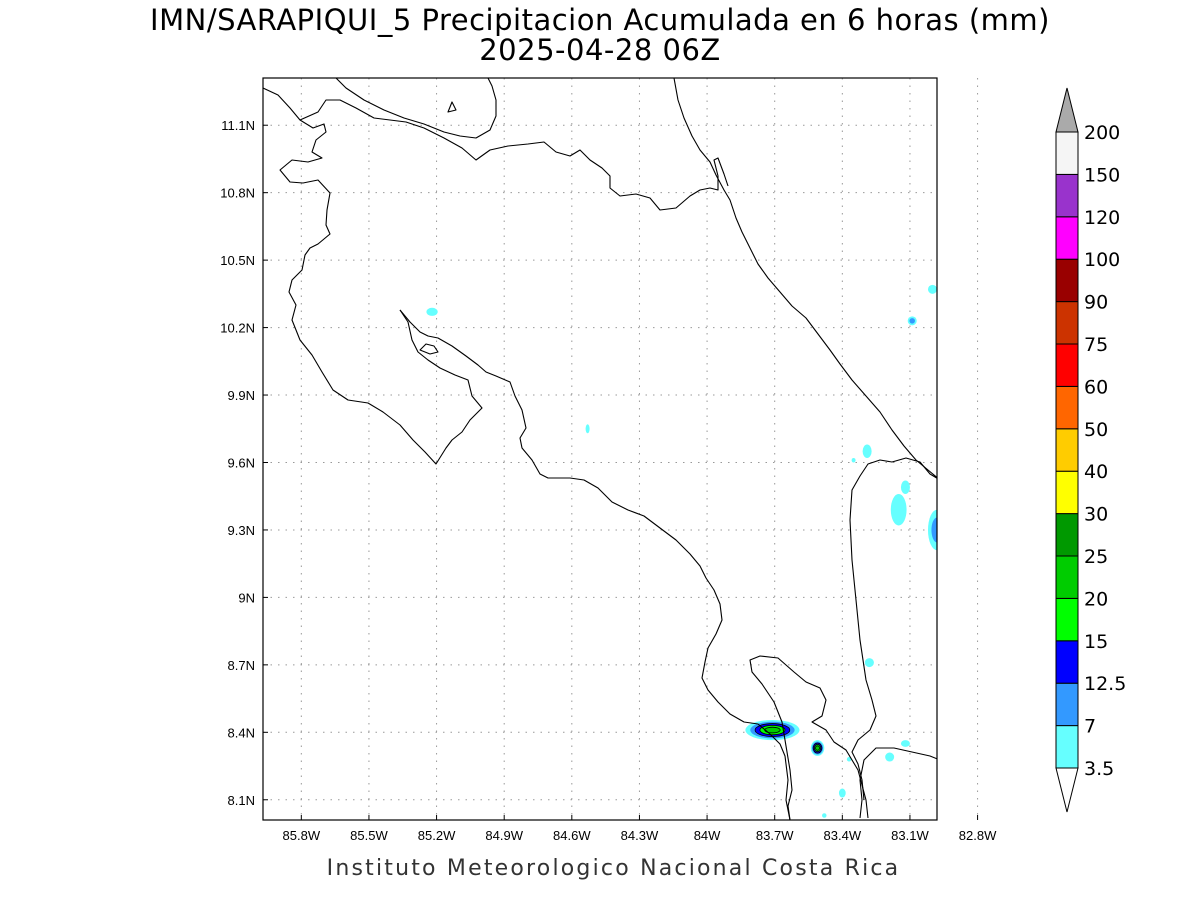 The width and height of the screenshot is (1200, 900). I want to click on lon-tick-label: 83.4W, so click(843, 835).